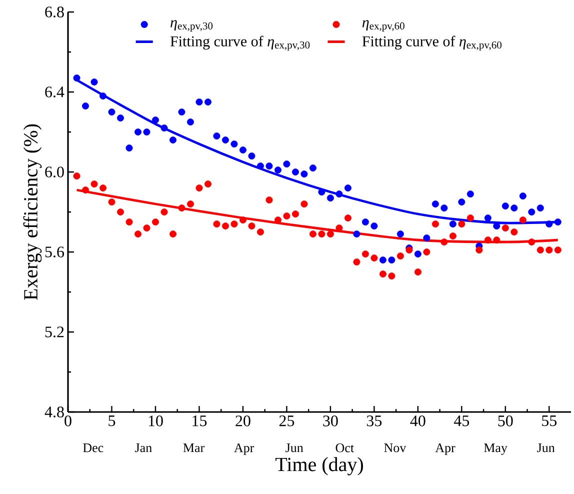 The image size is (574, 494). Describe the element at coordinates (54, 12) in the screenshot. I see `y-tick-label: 6.8` at that location.